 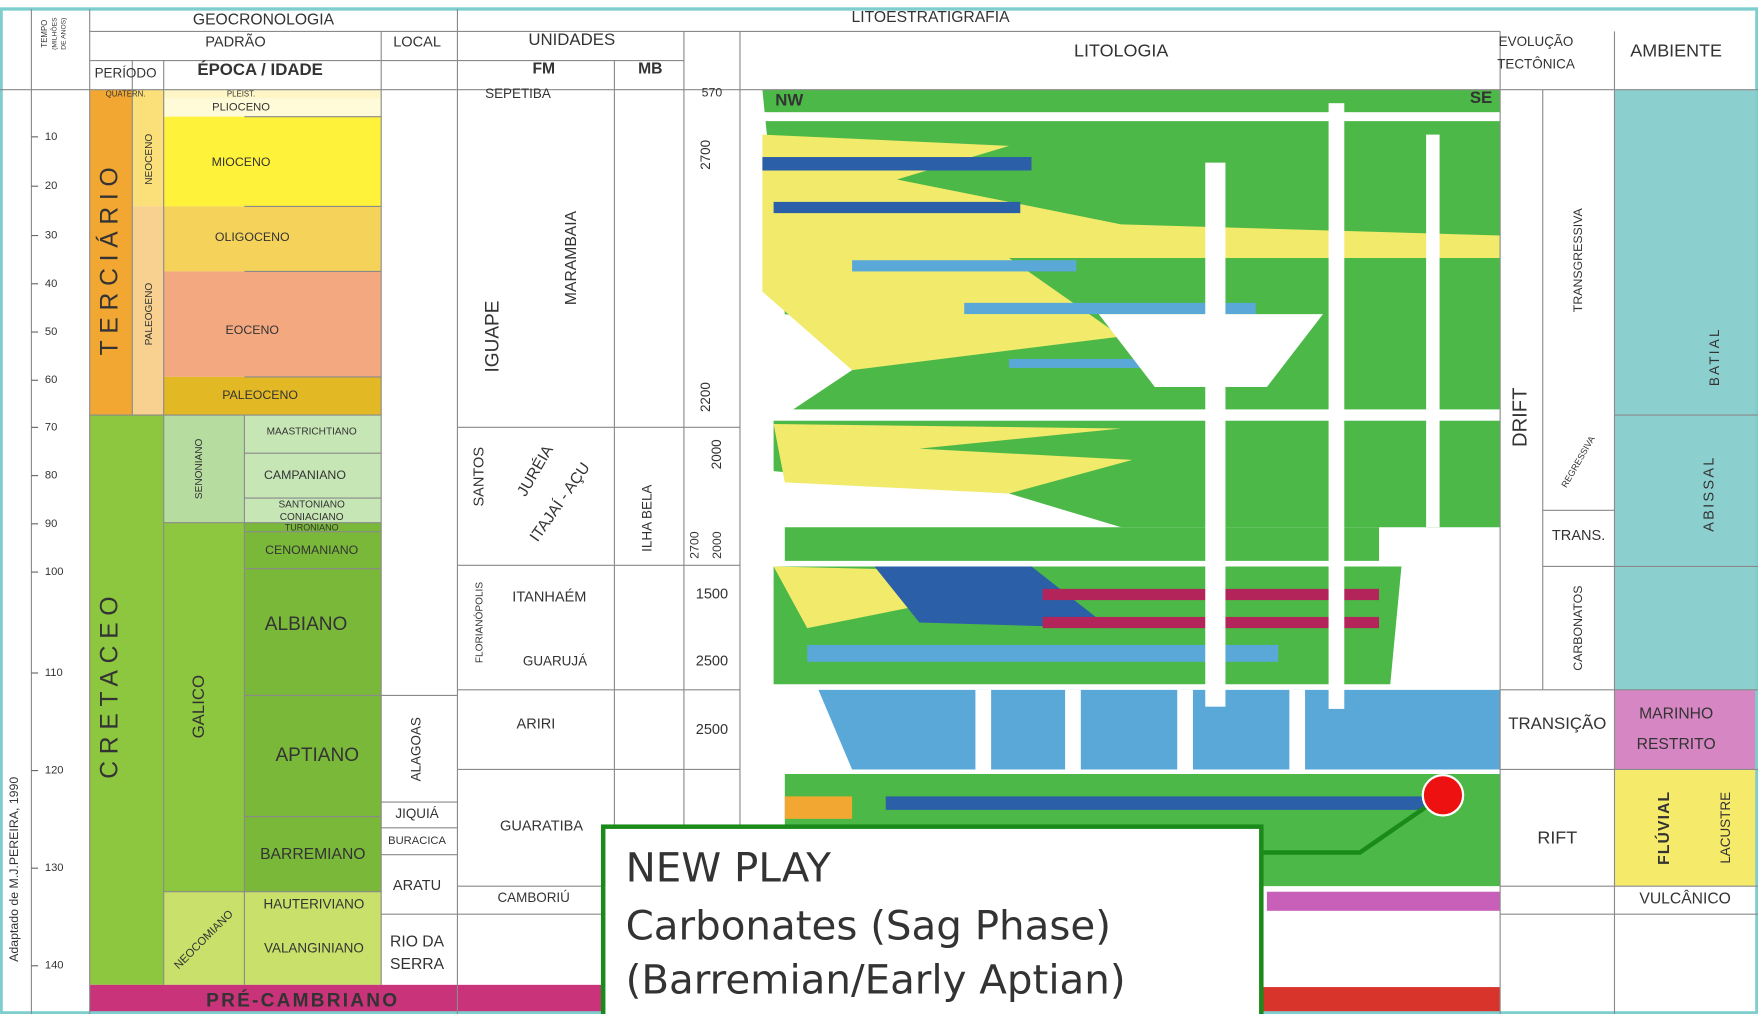 I want to click on label: APTIANO, so click(x=317, y=755).